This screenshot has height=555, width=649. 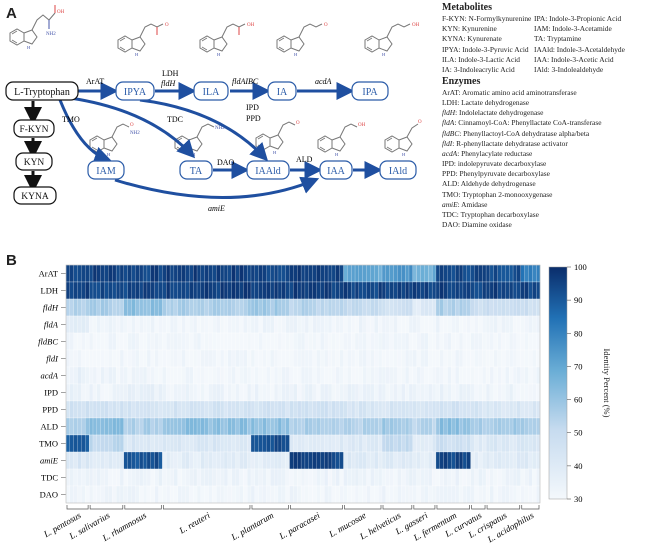 What do you see at coordinates (336, 170) in the screenshot?
I see `node-iaa` at bounding box center [336, 170].